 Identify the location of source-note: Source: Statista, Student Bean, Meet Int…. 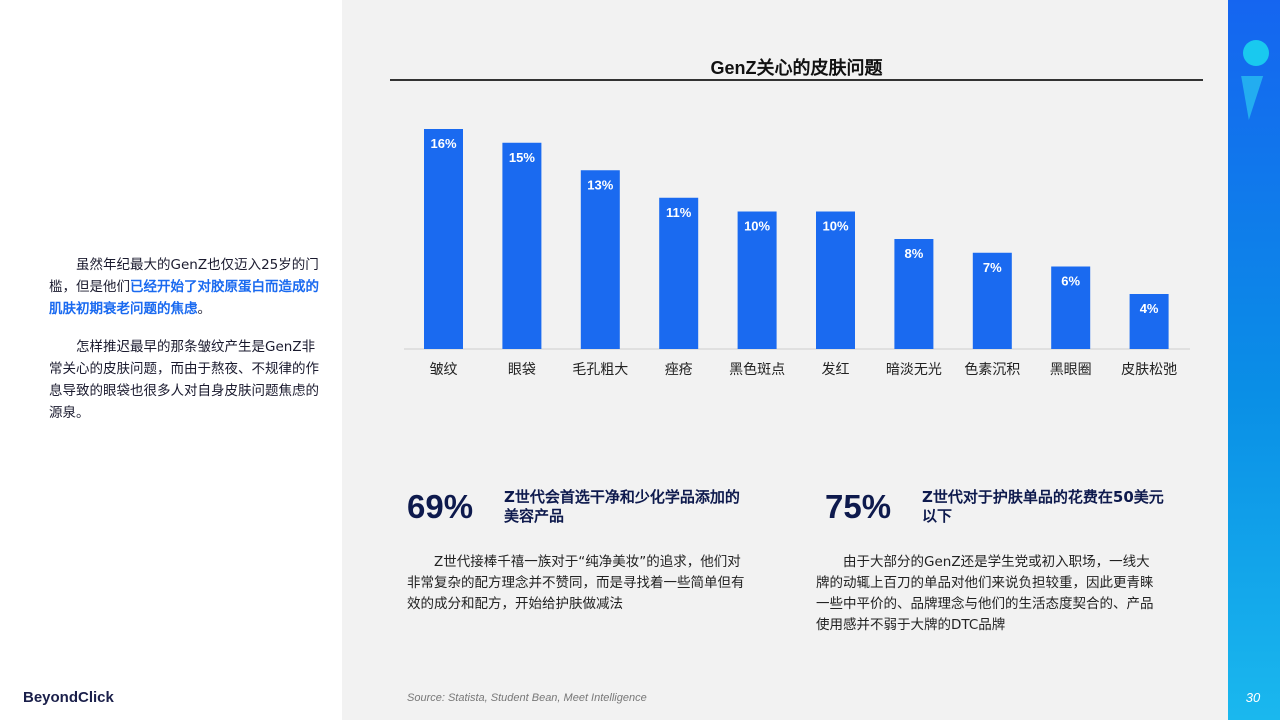
(527, 698).